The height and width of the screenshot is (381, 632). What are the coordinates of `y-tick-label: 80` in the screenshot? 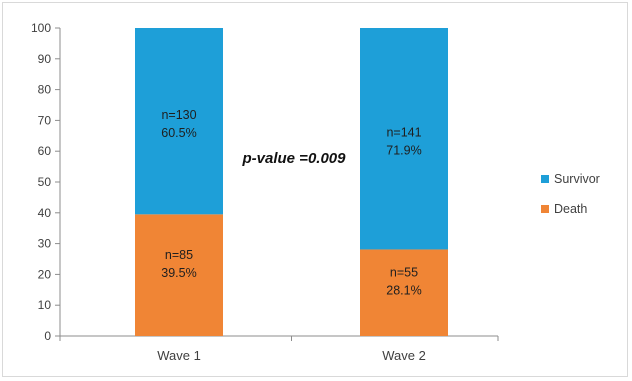 It's located at (45, 90).